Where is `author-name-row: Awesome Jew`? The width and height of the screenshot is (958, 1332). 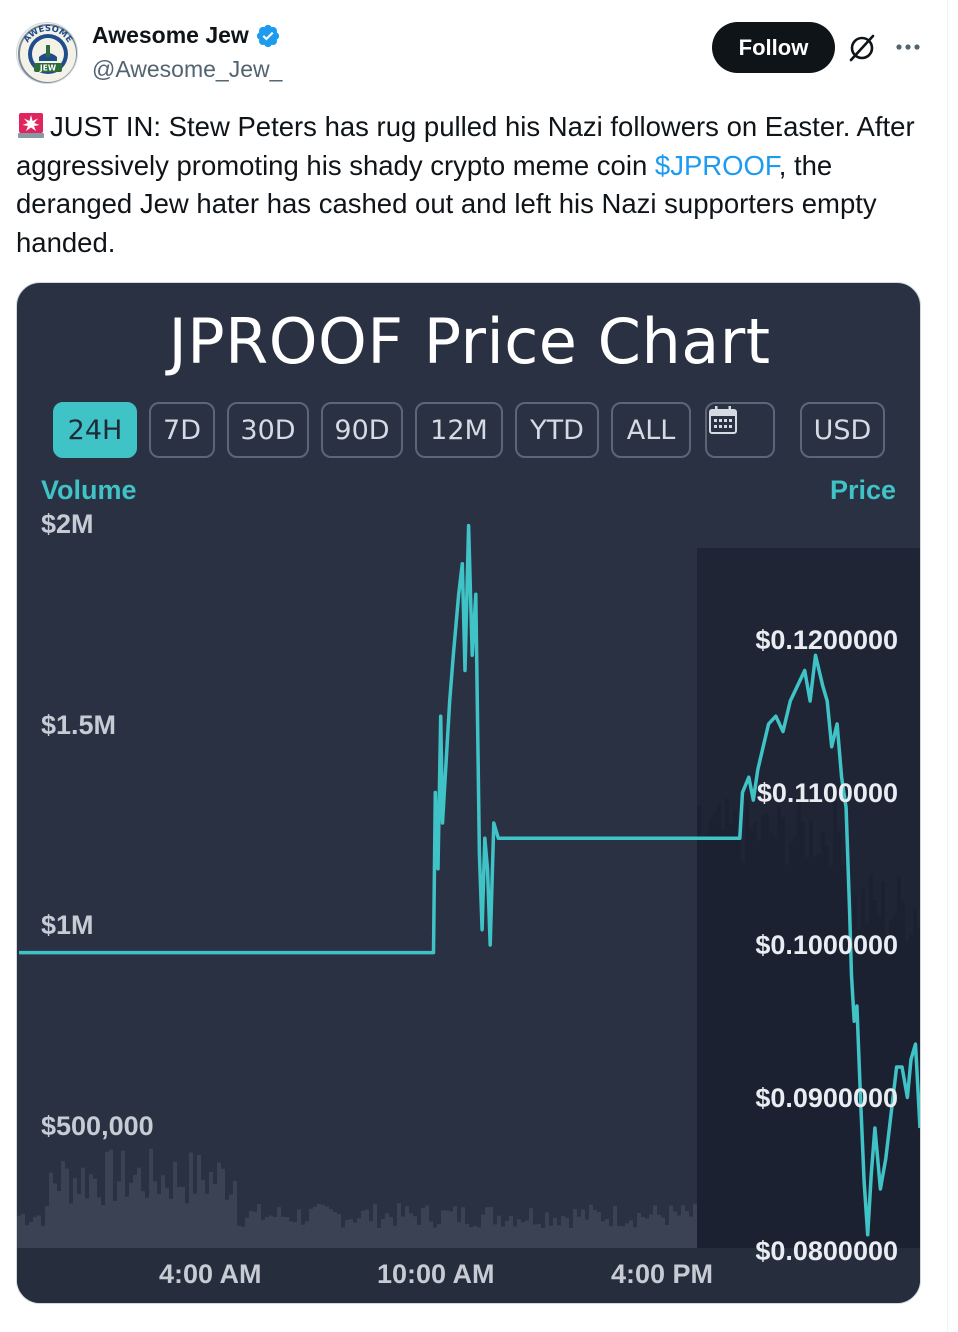 author-name-row: Awesome Jew is located at coordinates (186, 35).